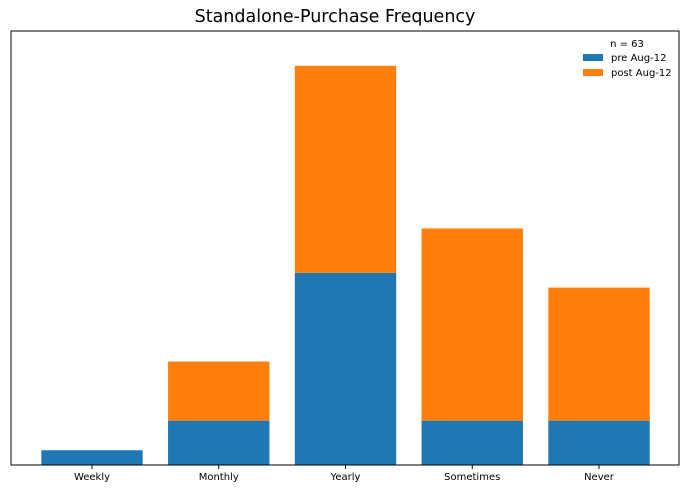 The height and width of the screenshot is (493, 687). What do you see at coordinates (593, 72) in the screenshot?
I see `legend-swatch-post` at bounding box center [593, 72].